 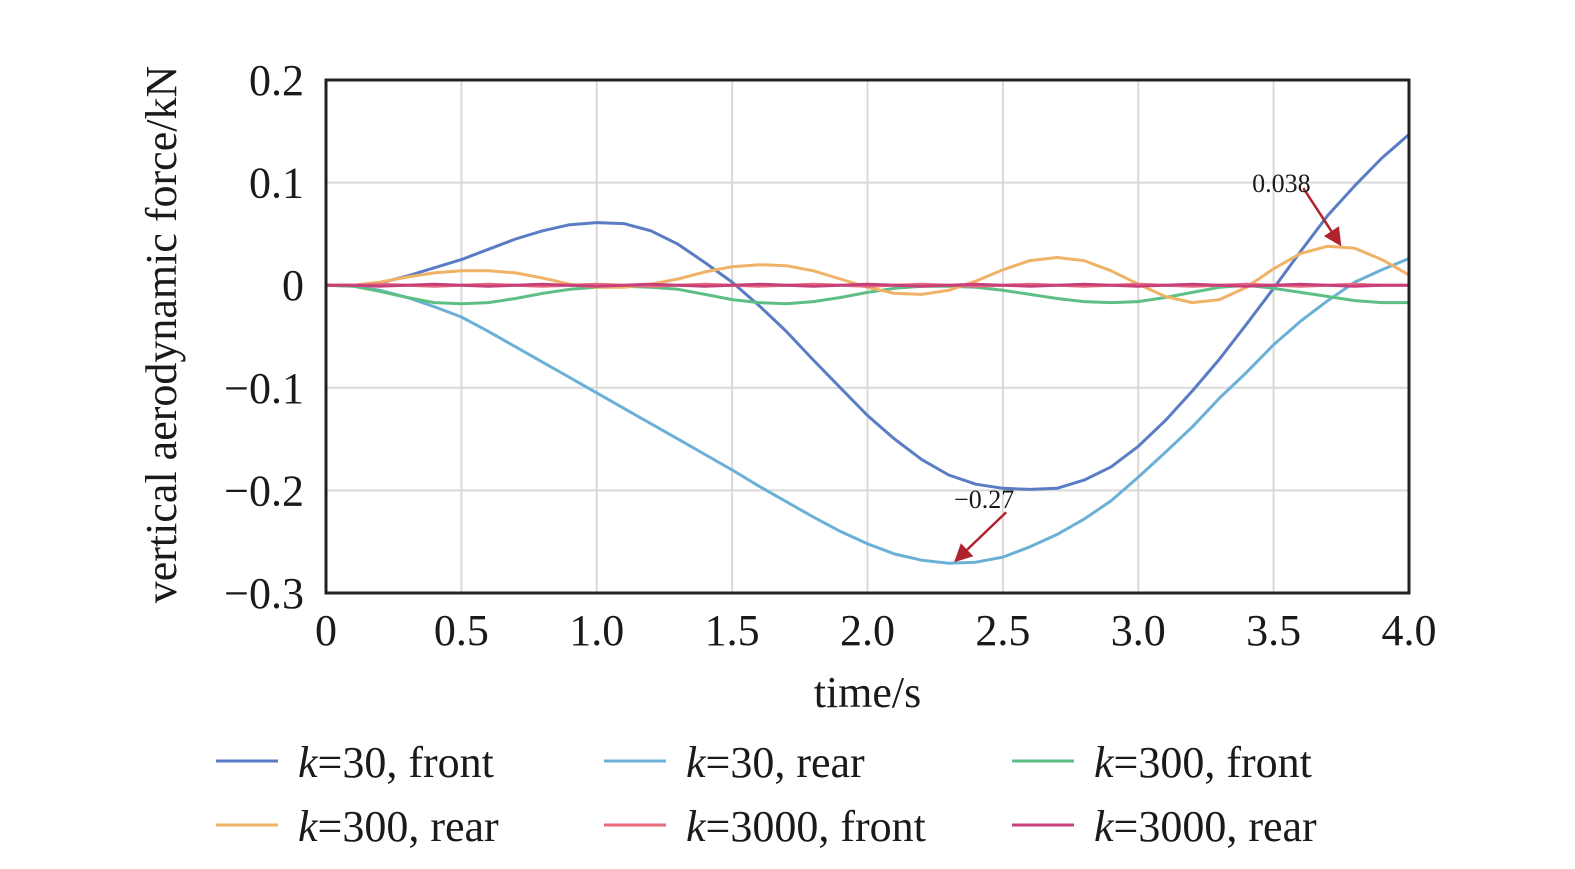 I want to click on x-axis-title: time/s, so click(x=868, y=692).